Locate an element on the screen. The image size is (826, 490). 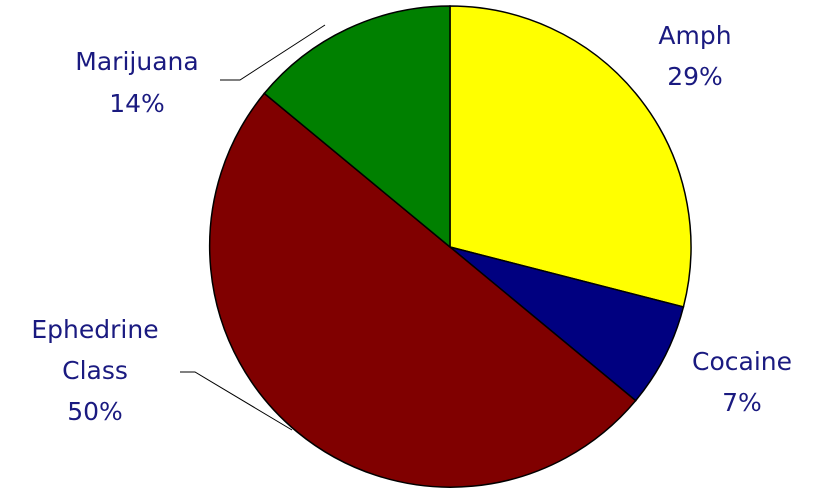
slice-value-marijuana: 14% is located at coordinates (137, 103).